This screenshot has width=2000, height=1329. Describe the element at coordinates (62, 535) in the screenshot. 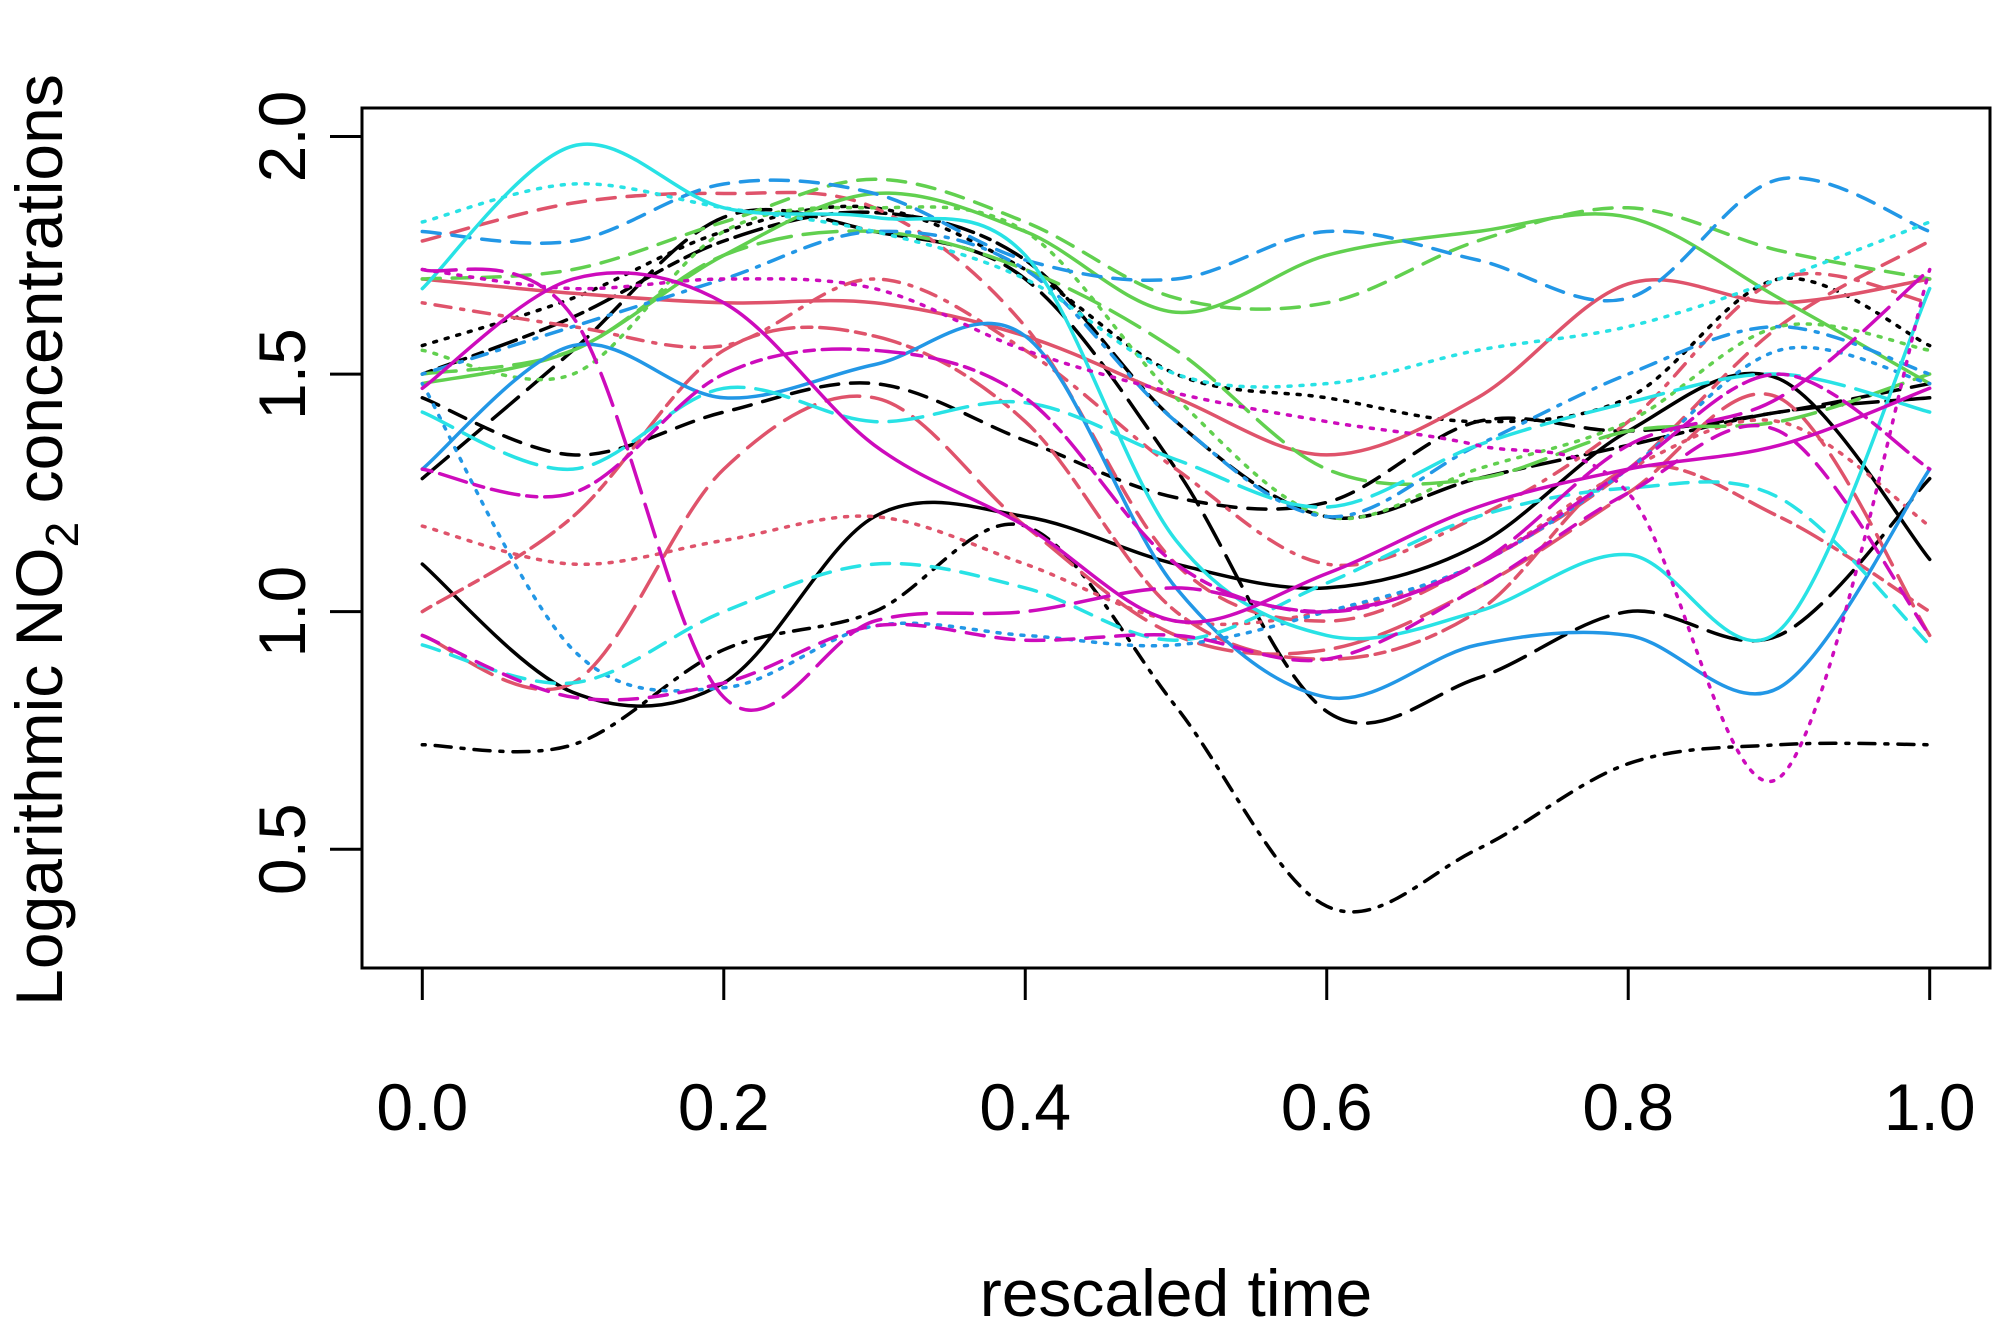

I see `y-axis-title-subscript: 2` at that location.